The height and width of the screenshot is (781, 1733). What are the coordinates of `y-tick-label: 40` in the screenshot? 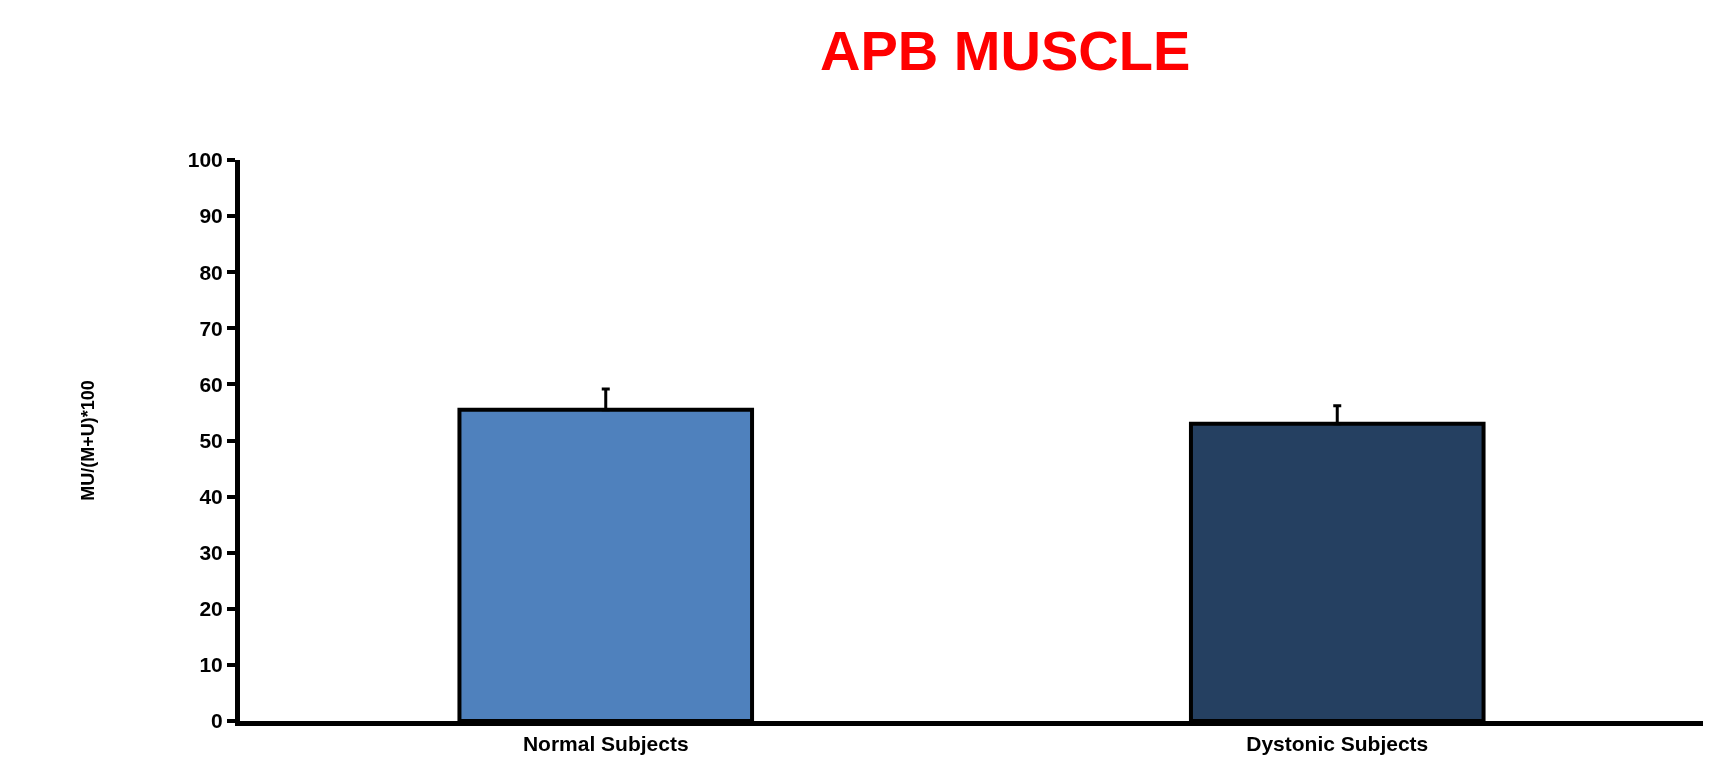 It's located at (211, 496).